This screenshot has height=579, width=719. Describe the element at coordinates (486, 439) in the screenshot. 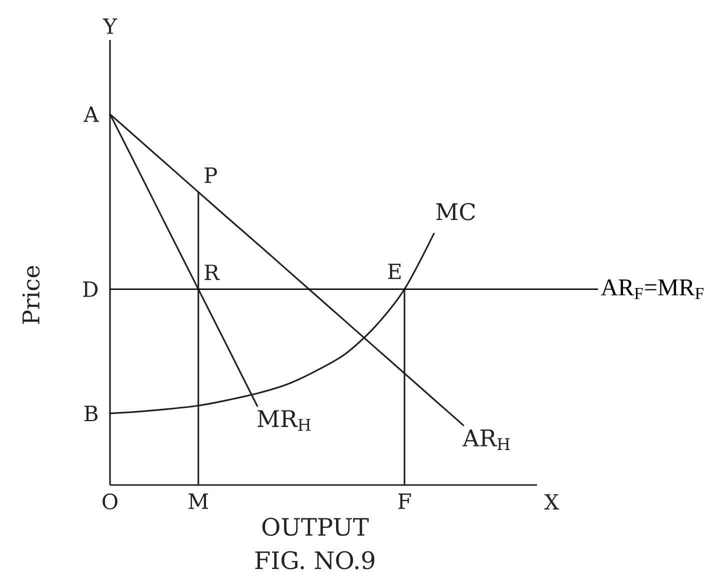

I see `series-label: AR$_{H}$` at that location.